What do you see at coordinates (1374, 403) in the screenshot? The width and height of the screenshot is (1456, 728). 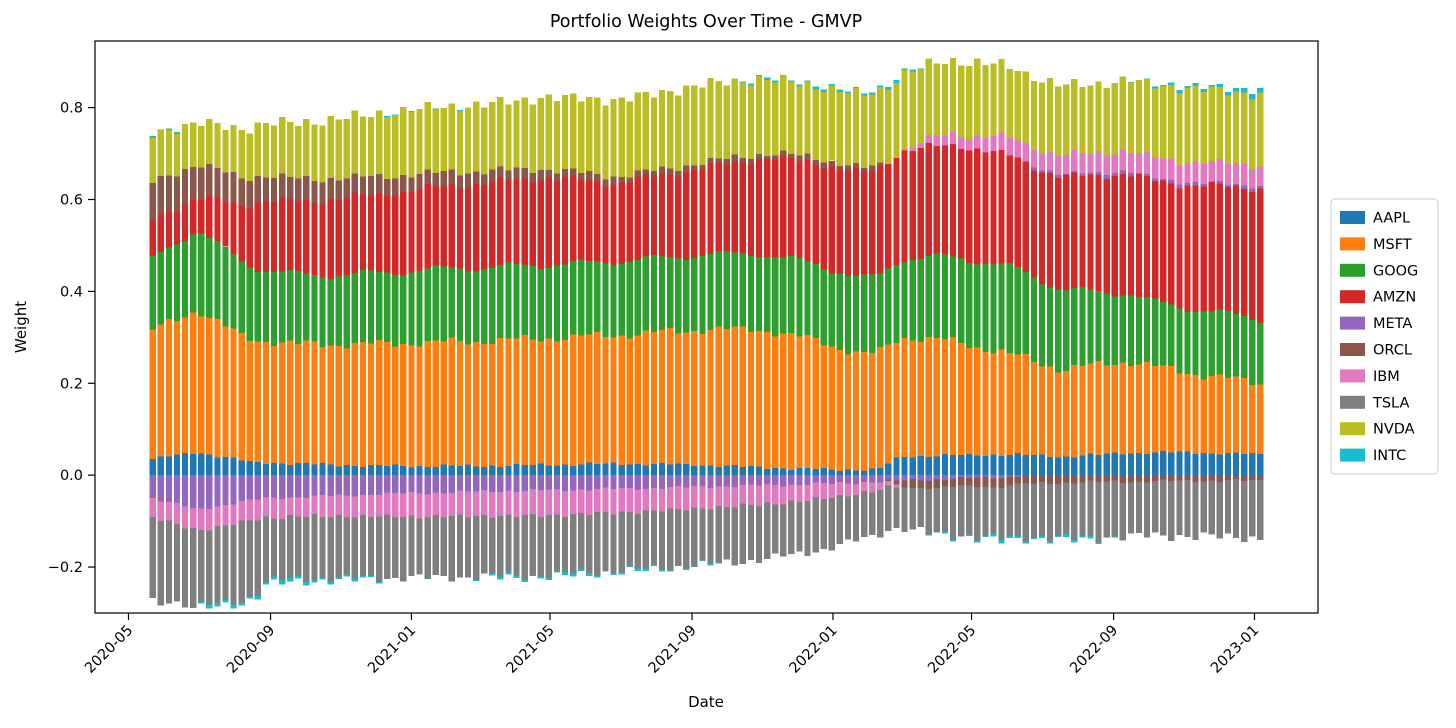 I see `legend-item-TSLA: TSLA` at bounding box center [1374, 403].